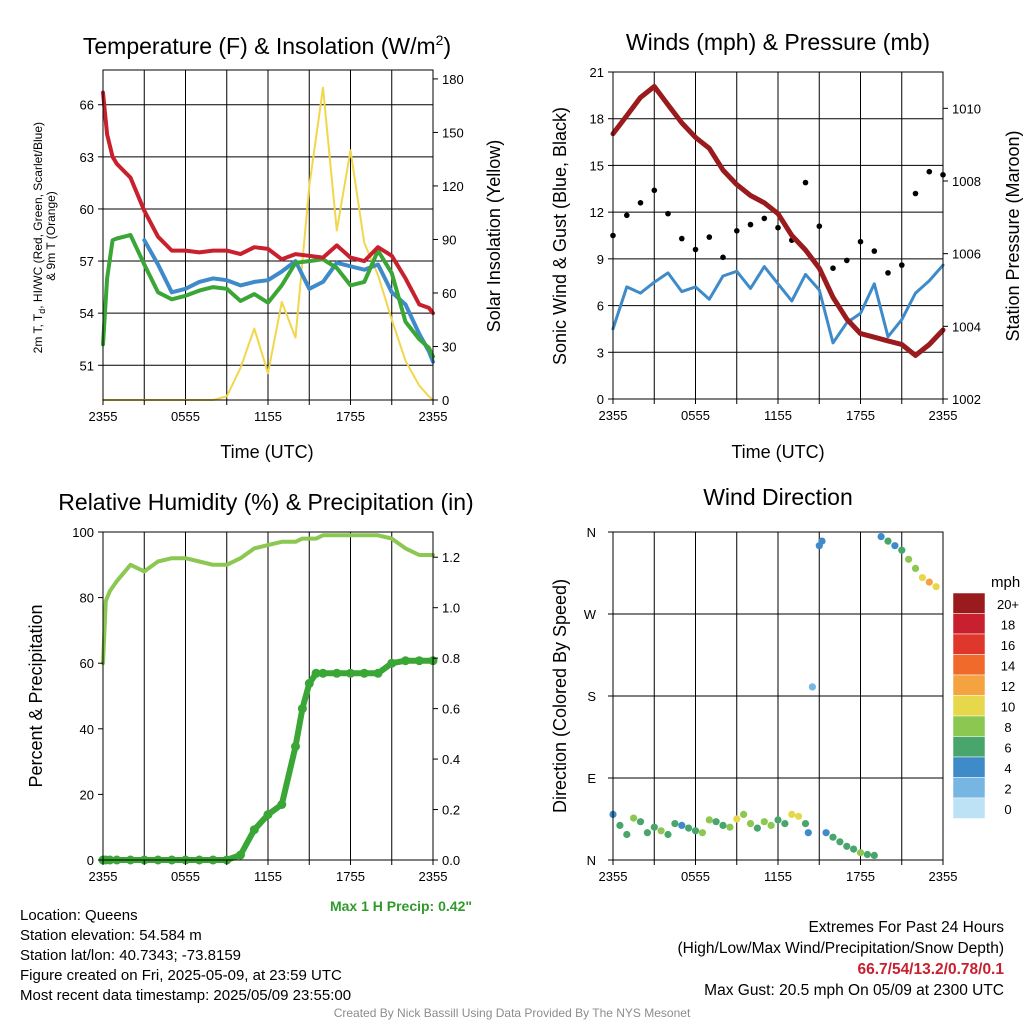 Image resolution: width=1024 pixels, height=1024 pixels. Describe the element at coordinates (695, 876) in the screenshot. I see `wind-direction-xtick-label: 0555` at that location.